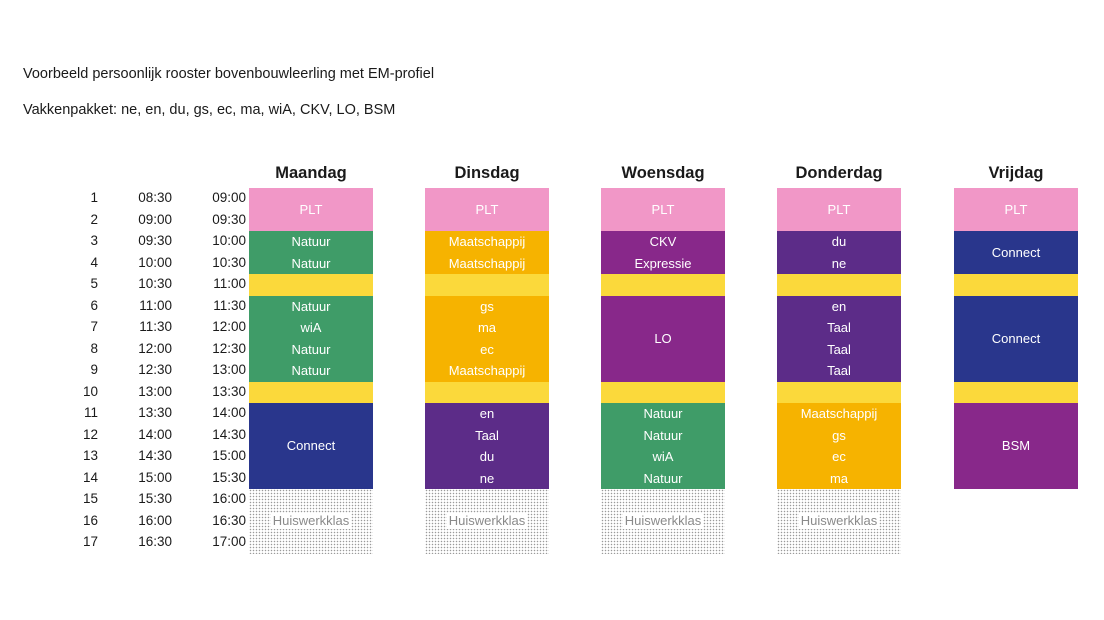 The image size is (1104, 620). What do you see at coordinates (487, 252) in the screenshot?
I see `schedule-block: Maatschappij Maatschappij` at bounding box center [487, 252].